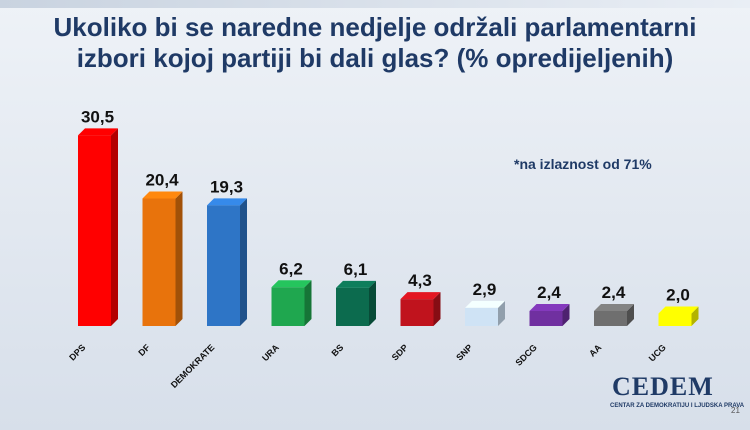 This screenshot has width=750, height=430. I want to click on bar-dps, so click(98, 227).